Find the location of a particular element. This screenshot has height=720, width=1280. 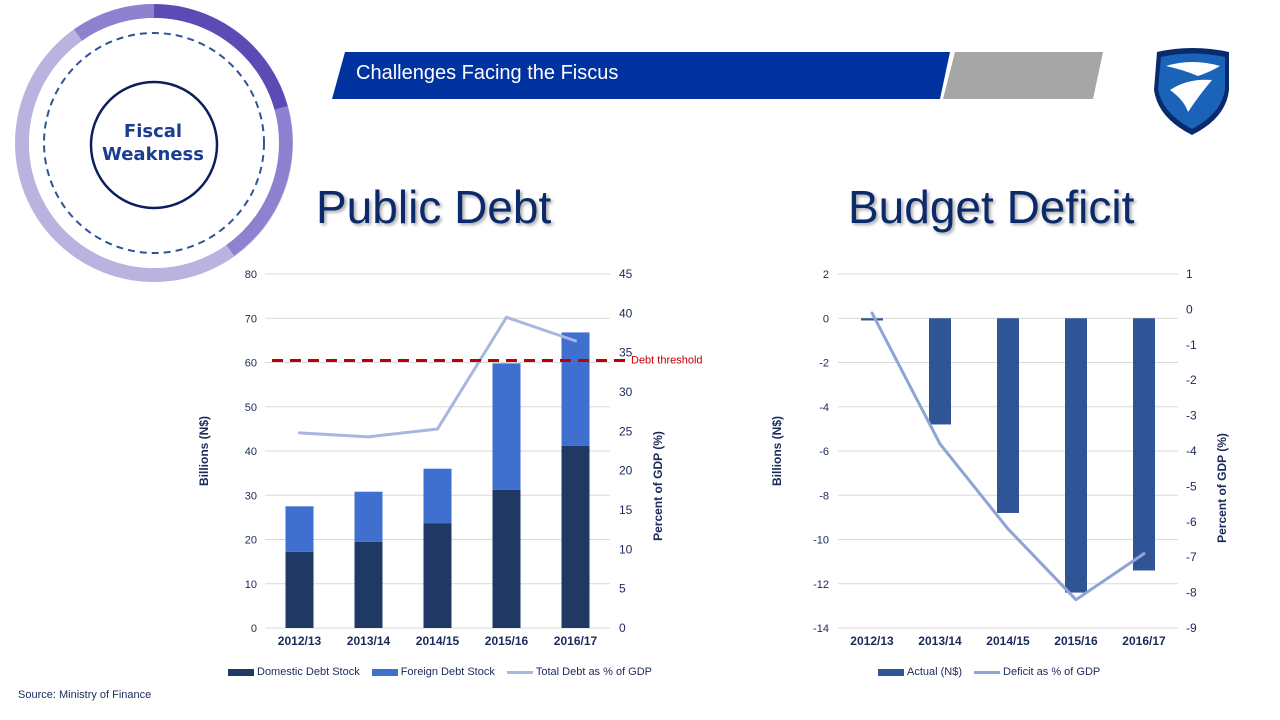

badge-line-2: Weakness is located at coordinates (153, 154).